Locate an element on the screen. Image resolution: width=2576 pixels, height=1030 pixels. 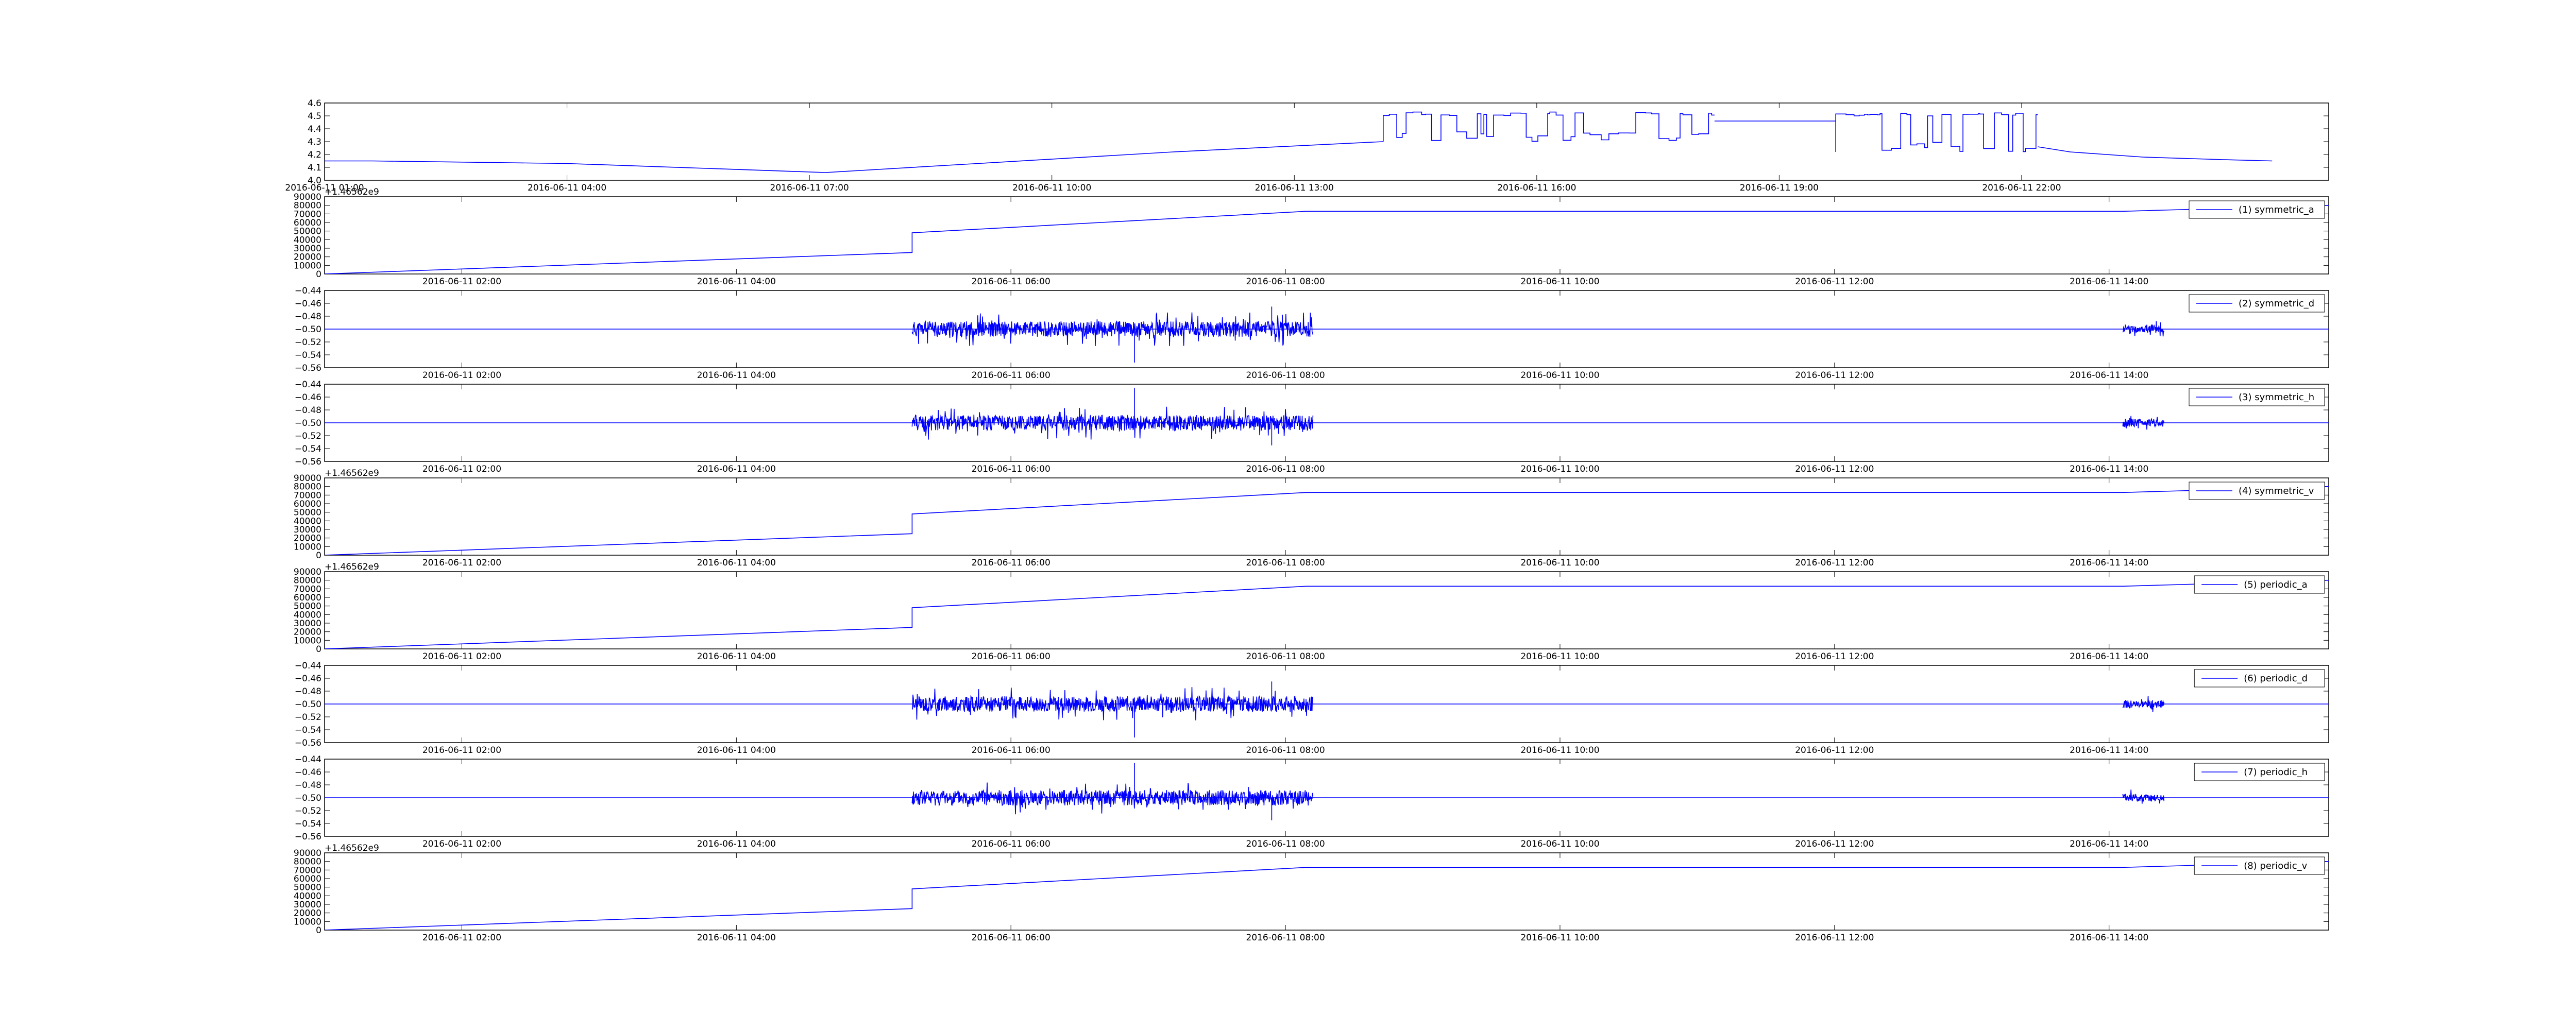
x-tick-label: 2016-06-11 22:00 is located at coordinates (2021, 188).